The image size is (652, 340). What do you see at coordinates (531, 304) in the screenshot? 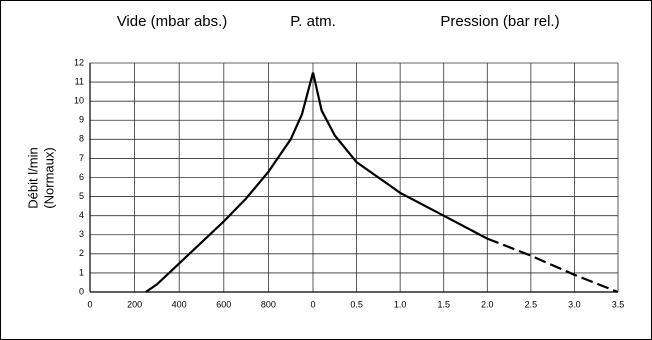
I see `x-tick-label: 2.5` at bounding box center [531, 304].